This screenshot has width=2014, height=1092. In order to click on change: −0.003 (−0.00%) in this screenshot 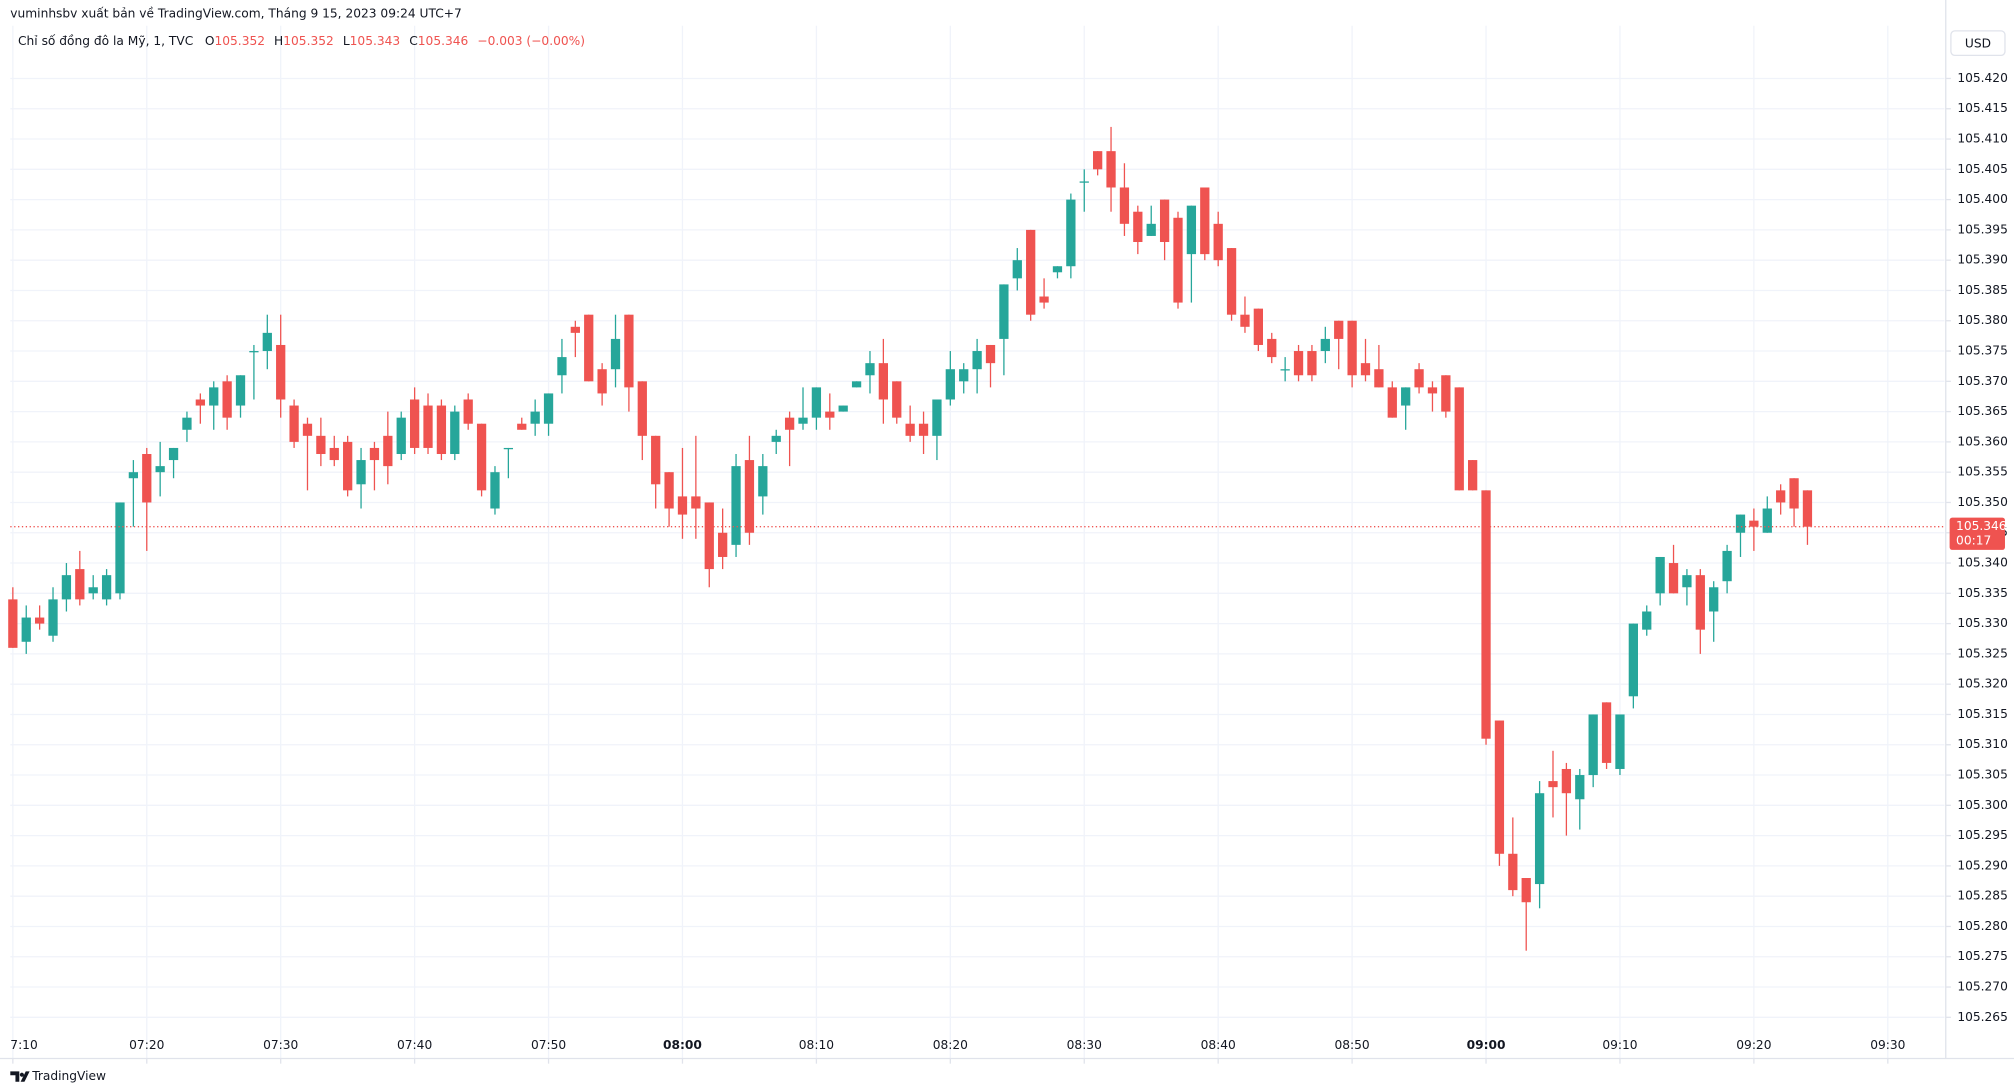, I will do `click(531, 41)`.